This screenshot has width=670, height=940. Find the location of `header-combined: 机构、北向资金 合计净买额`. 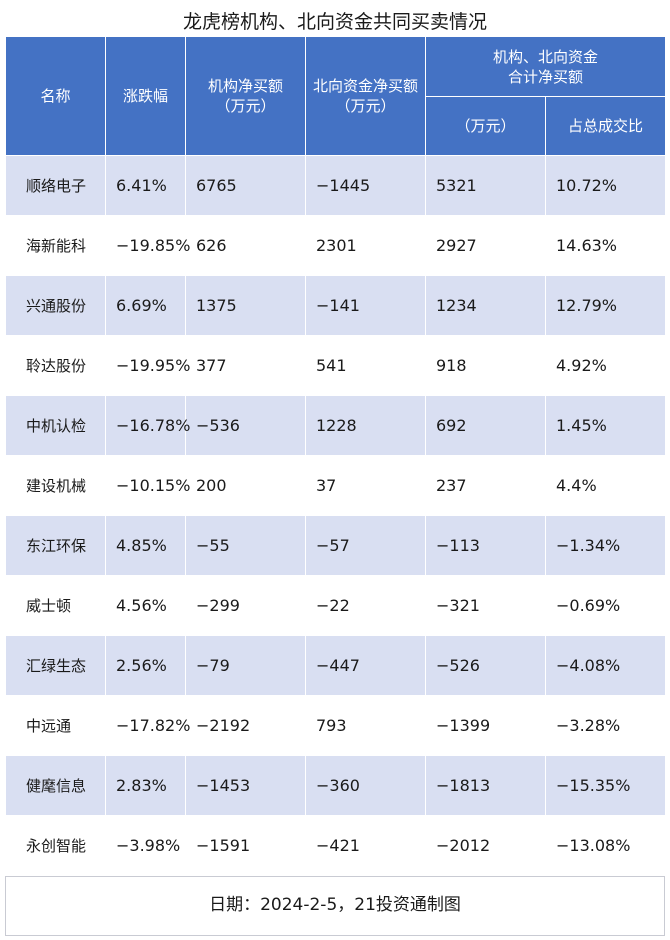

header-combined: 机构、北向资金 合计净买额 is located at coordinates (545, 66).